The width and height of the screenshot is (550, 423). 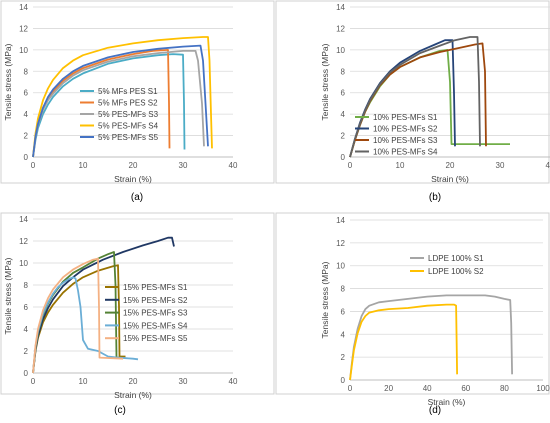 I want to click on x-tick-label: 60, so click(x=465, y=388).